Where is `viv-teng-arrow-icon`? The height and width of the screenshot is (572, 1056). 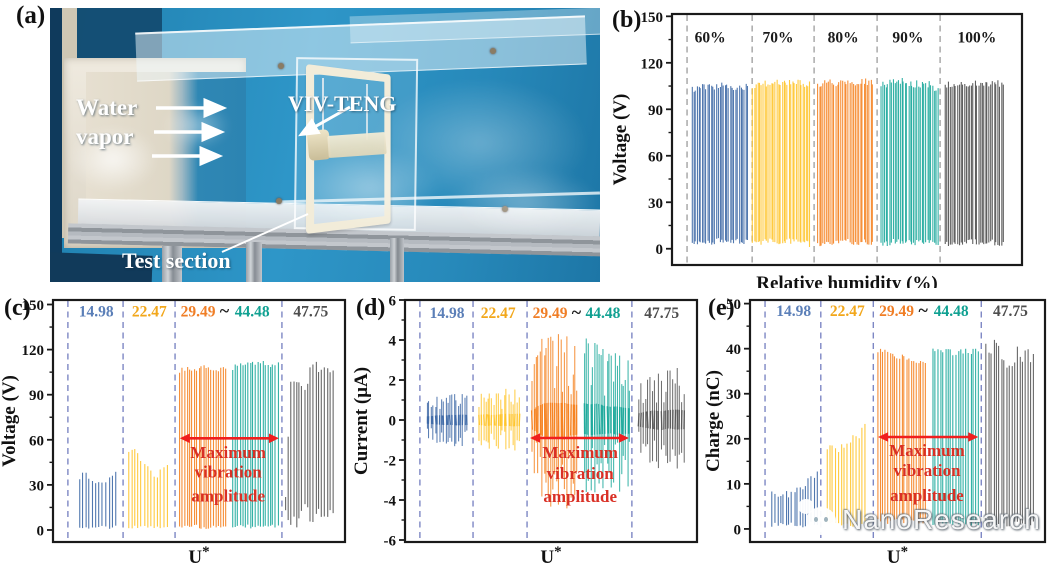
viv-teng-arrow-icon is located at coordinates (324, 121).